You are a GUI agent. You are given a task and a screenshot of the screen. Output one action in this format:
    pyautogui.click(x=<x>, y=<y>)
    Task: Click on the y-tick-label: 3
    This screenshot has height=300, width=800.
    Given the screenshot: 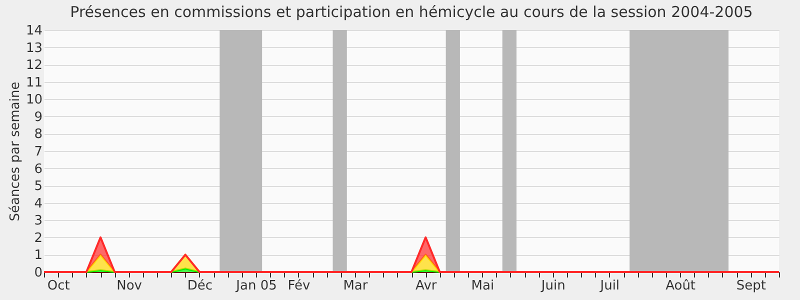 What is the action you would take?
    pyautogui.click(x=38, y=221)
    